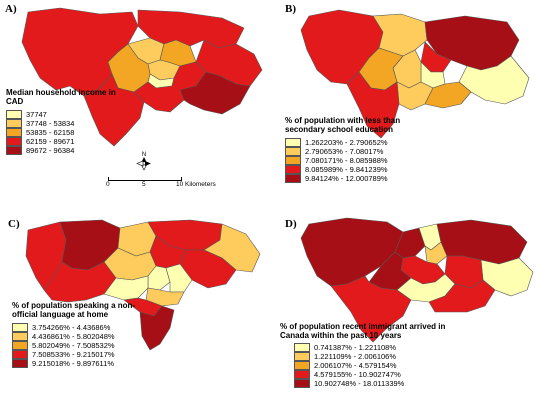 The image size is (550, 401). I want to click on panel-label: B), so click(290, 9).